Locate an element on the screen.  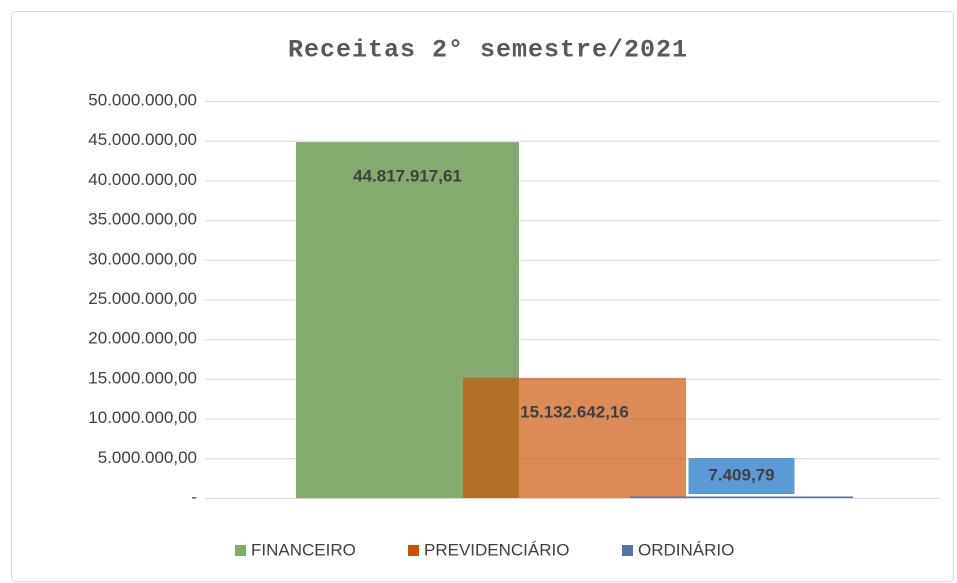
value-label: 15.132.642,16 is located at coordinates (574, 411).